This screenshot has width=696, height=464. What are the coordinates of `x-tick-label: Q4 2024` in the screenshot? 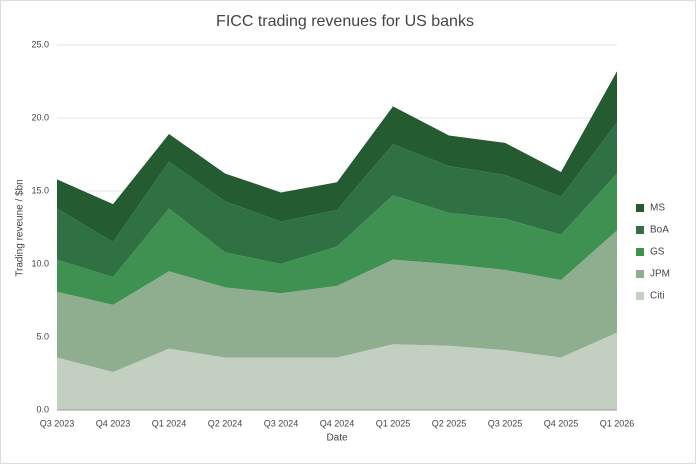 It's located at (337, 423).